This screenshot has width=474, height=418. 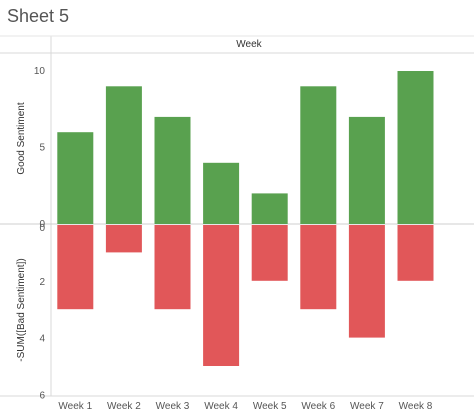 I want to click on x-tick-label: Week 6, so click(x=318, y=406).